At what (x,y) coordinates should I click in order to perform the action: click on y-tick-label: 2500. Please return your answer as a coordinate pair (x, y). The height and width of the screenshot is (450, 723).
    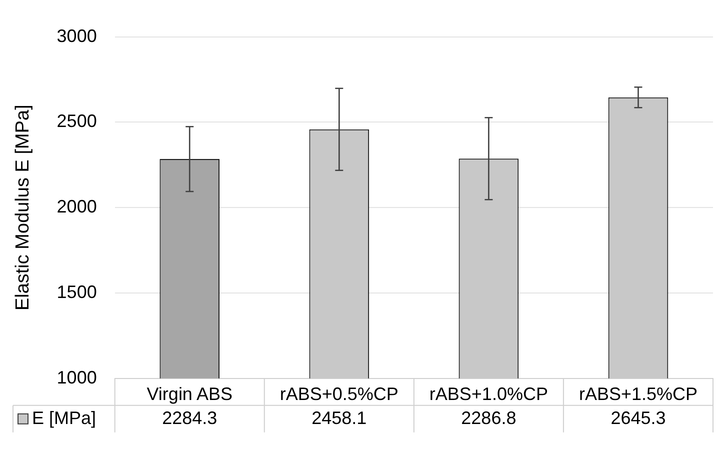
    Looking at the image, I should click on (76, 121).